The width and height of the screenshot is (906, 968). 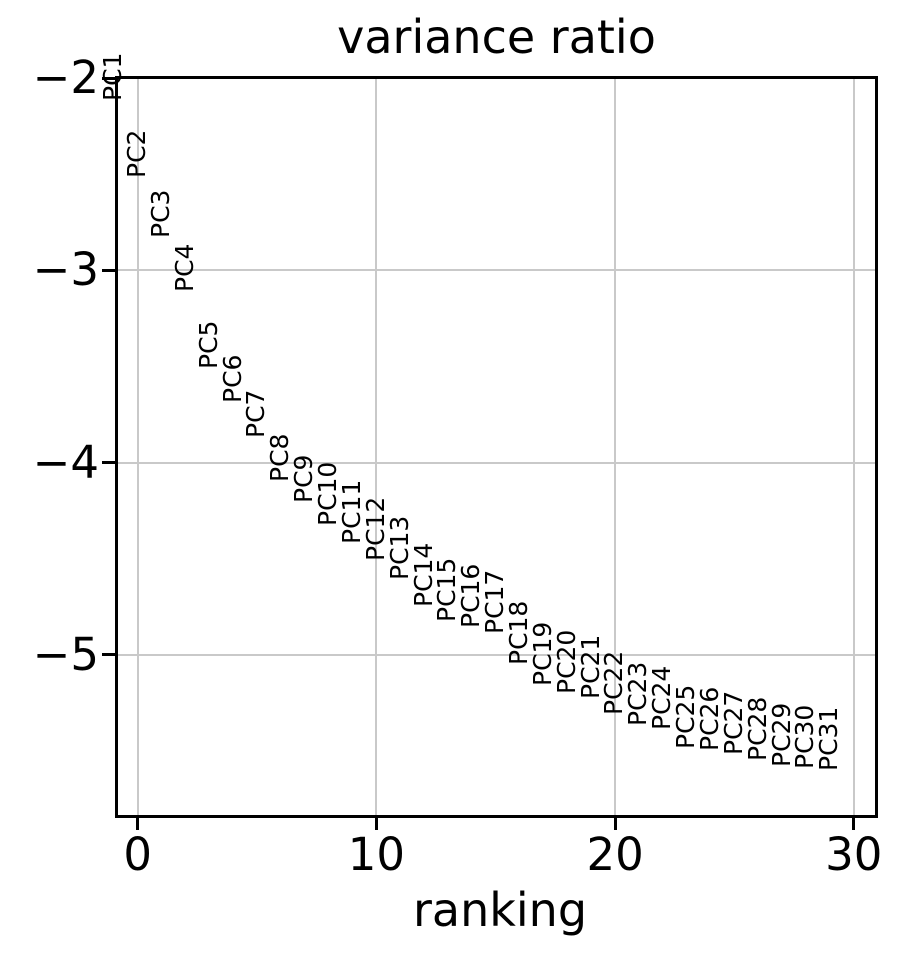 I want to click on chart-title: variance ratio, so click(x=496, y=37).